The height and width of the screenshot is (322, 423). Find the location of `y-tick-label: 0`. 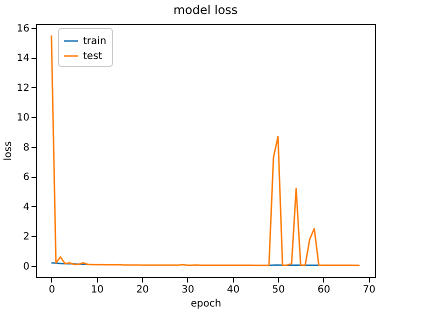

y-tick-label: 0 is located at coordinates (26, 266).